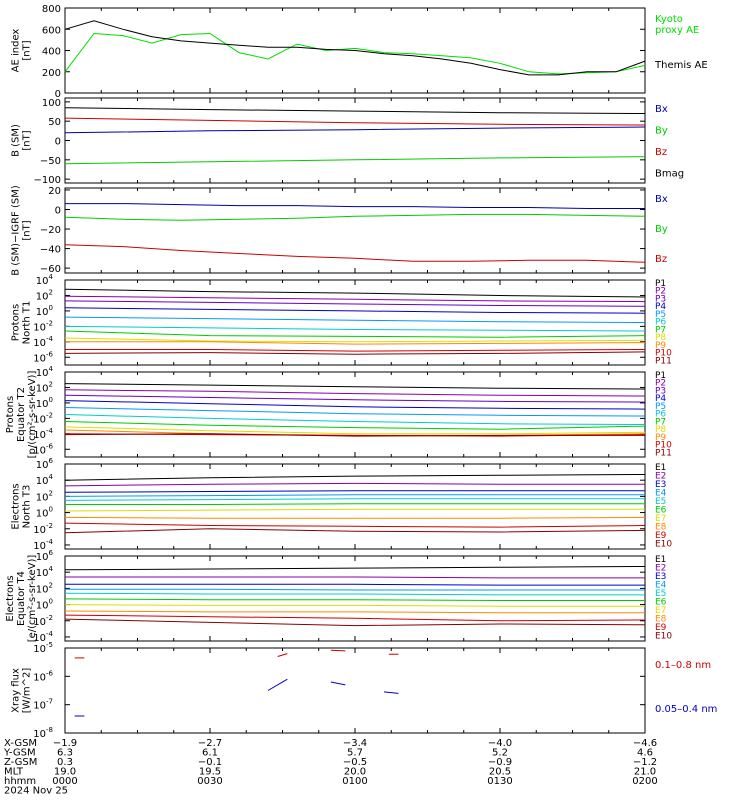 The image size is (750, 804). What do you see at coordinates (44, 311) in the screenshot?
I see `panel-3-ytick-label: 10⁰` at bounding box center [44, 311].